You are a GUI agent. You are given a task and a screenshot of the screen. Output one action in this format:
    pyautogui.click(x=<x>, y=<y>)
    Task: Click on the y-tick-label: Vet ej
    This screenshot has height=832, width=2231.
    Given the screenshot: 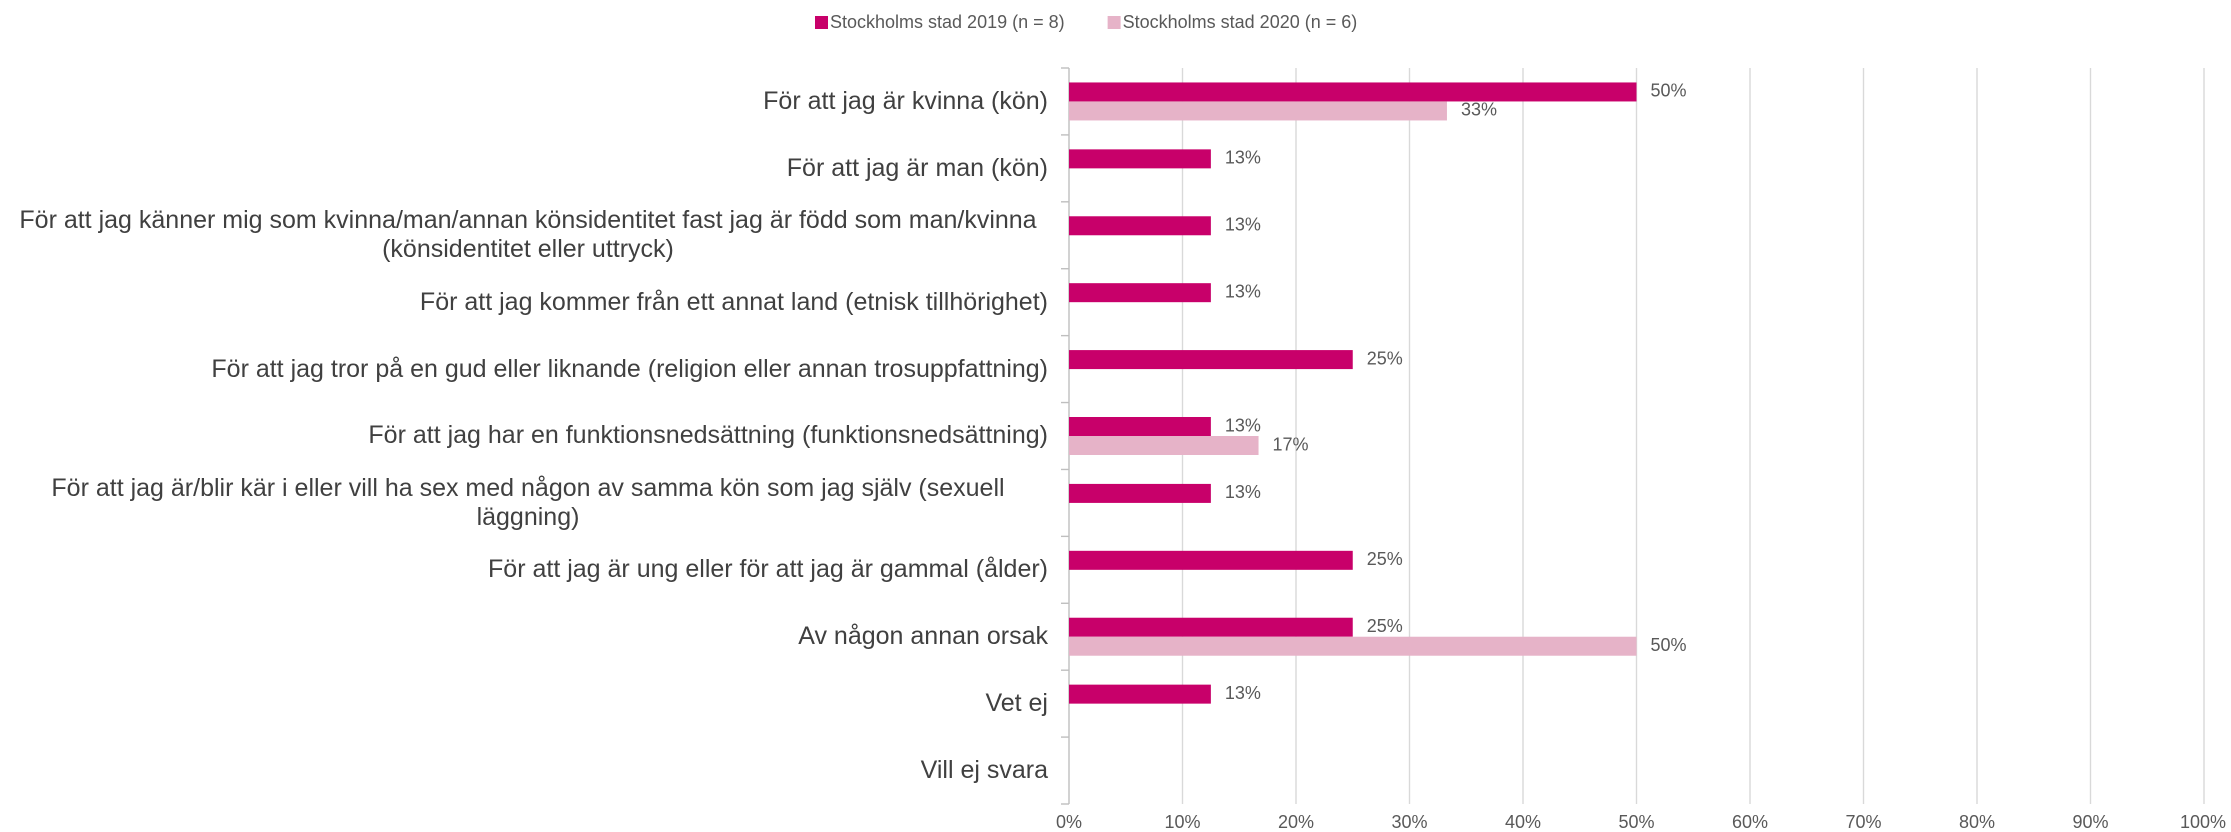 What is the action you would take?
    pyautogui.click(x=1016, y=703)
    